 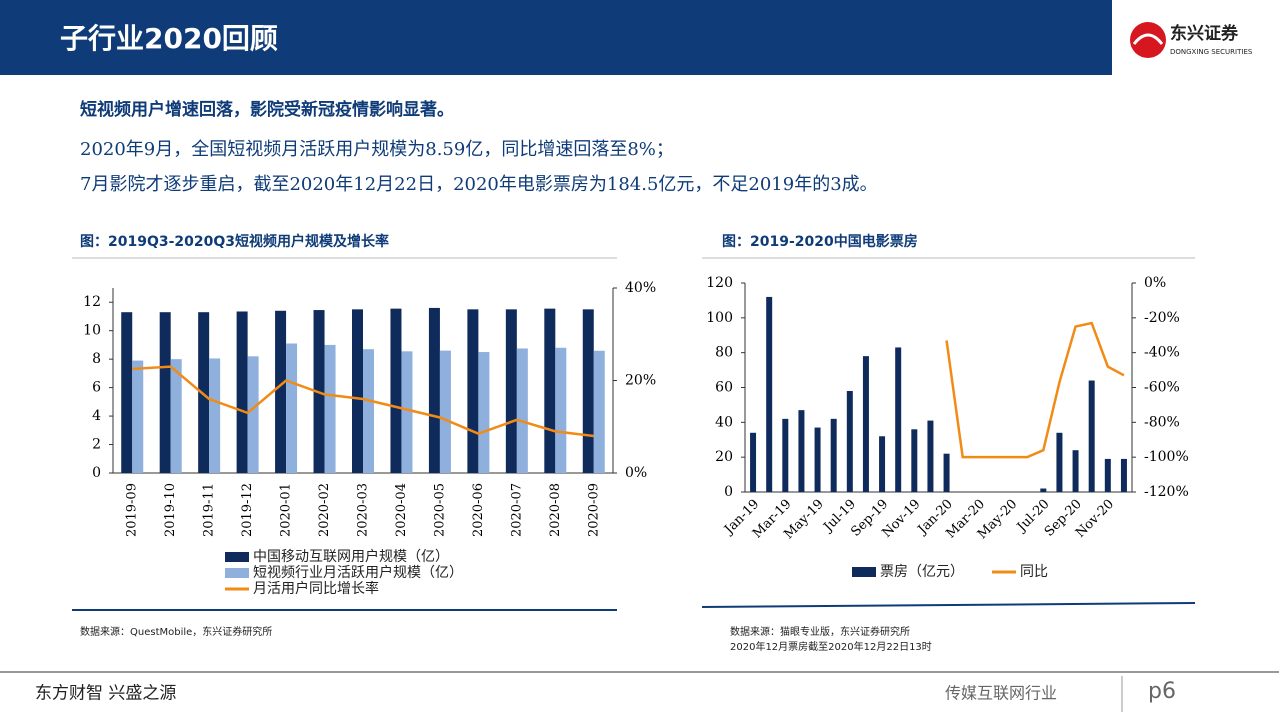 I want to click on y-tick-label: 12, so click(x=92, y=302).